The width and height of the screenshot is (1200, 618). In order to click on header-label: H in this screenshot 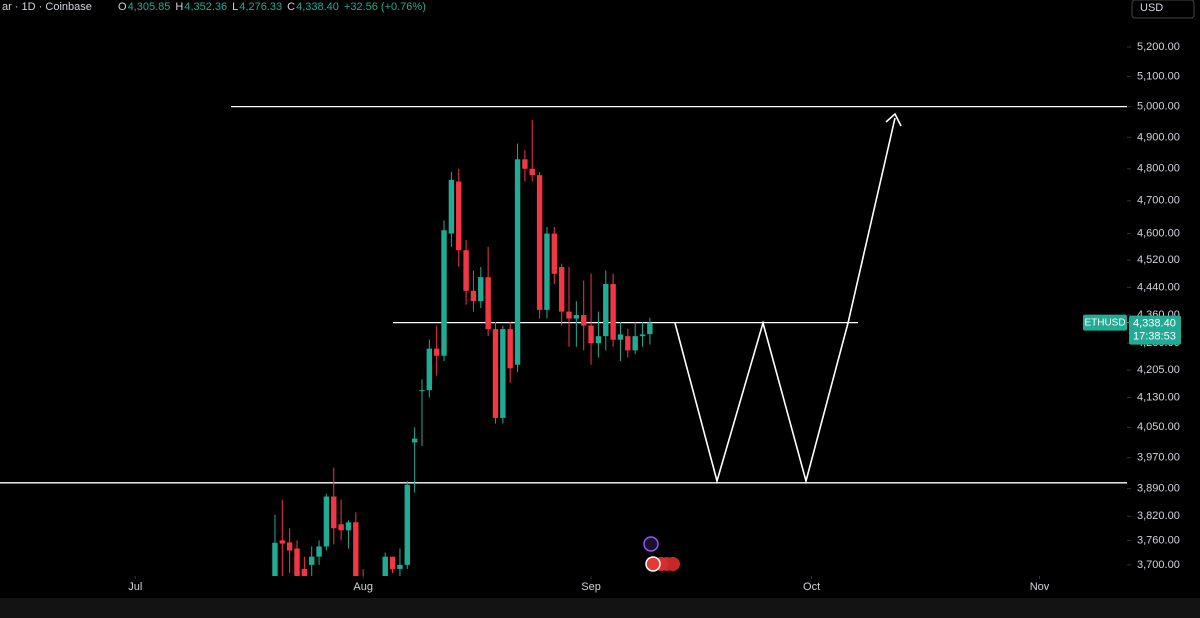, I will do `click(179, 7)`.